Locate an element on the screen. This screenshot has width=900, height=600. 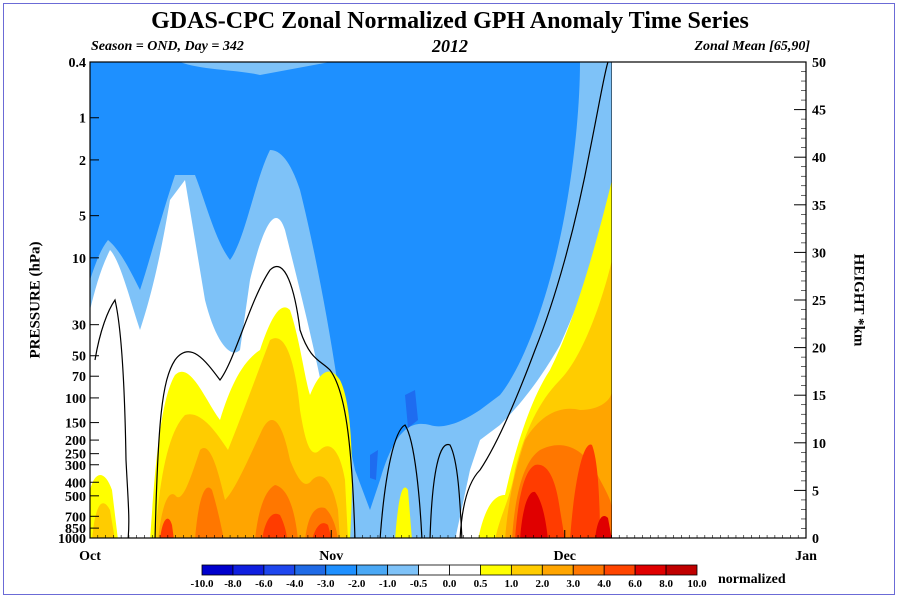
height-tick-label: 40 is located at coordinates (819, 158).